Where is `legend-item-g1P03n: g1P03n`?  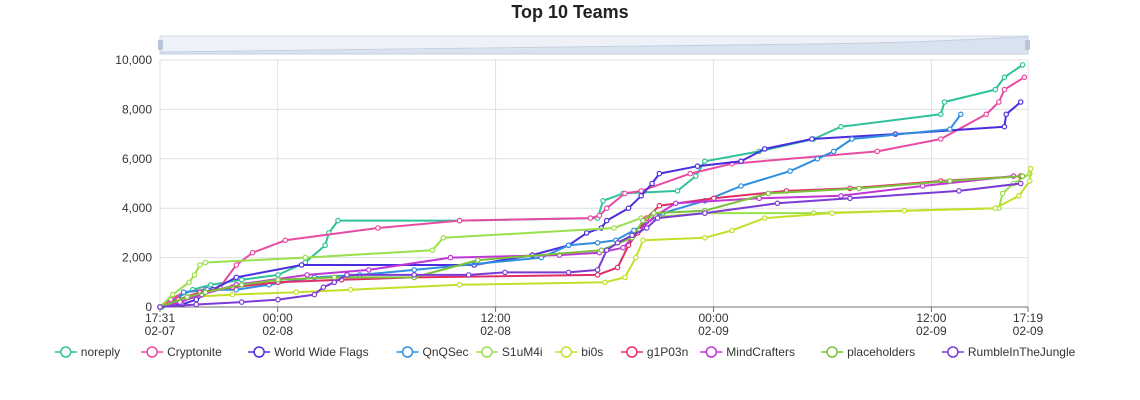
legend-item-g1P03n: g1P03n is located at coordinates (654, 352).